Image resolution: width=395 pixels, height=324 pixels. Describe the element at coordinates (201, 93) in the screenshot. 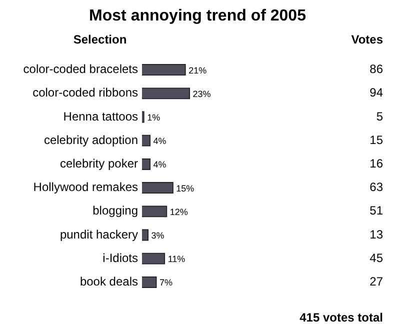

I see `data-label: 23%` at that location.